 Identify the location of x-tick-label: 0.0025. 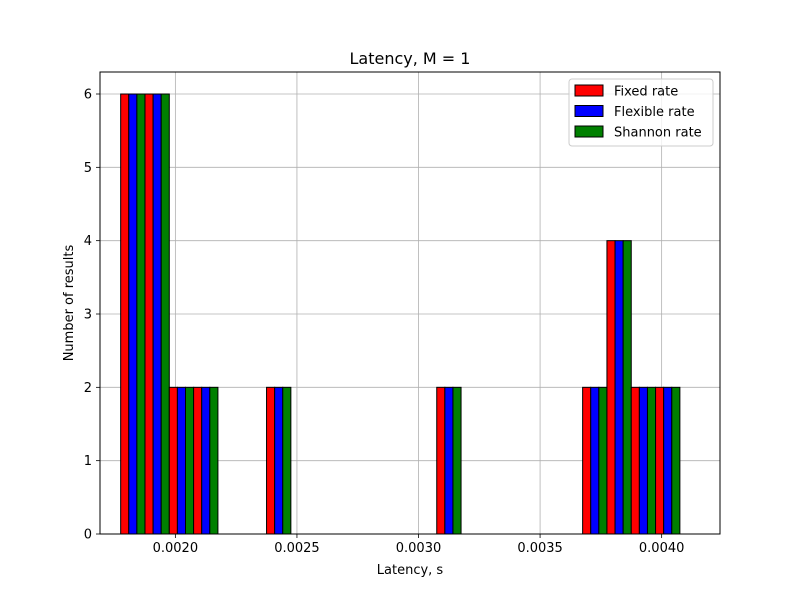
(297, 548).